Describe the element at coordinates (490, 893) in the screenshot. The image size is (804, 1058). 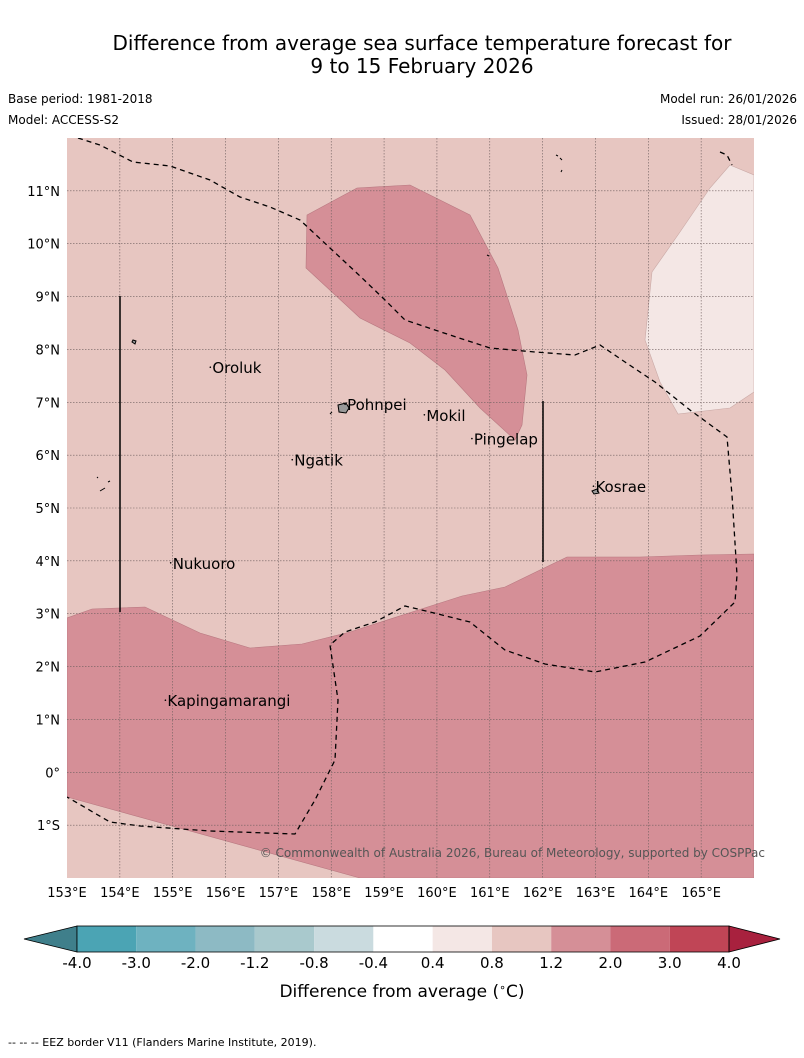
I see `lon-tick-label: 161°E` at that location.